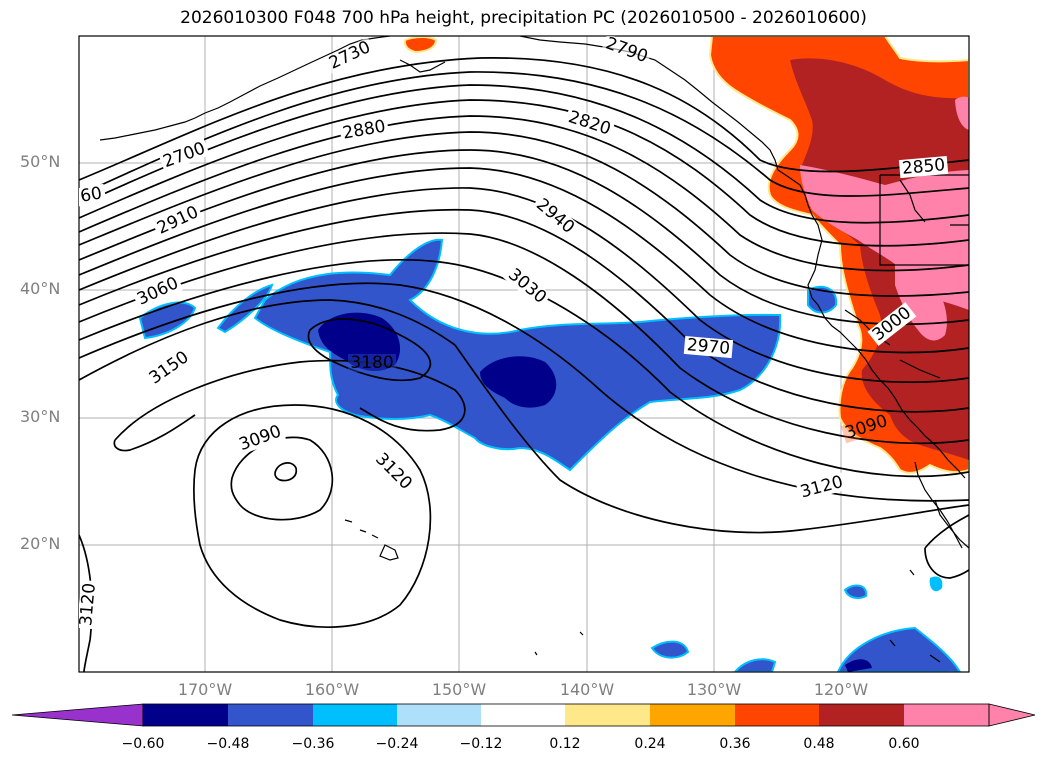 This screenshot has height=765, width=1047. What do you see at coordinates (565, 744) in the screenshot?
I see `colorbar-tick: 0.12` at bounding box center [565, 744].